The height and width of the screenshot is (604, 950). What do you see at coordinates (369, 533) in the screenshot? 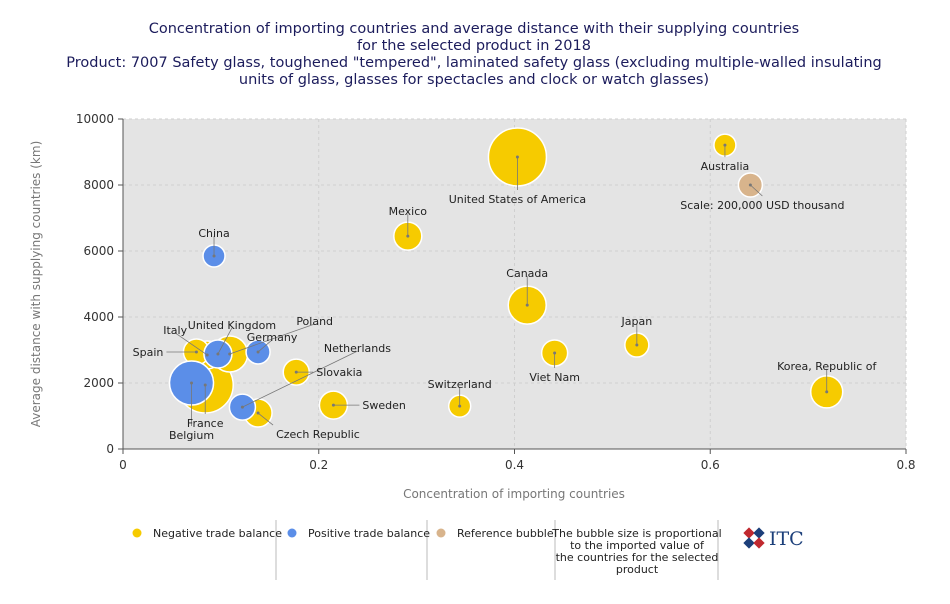
I see `legend-label: Positive trade balance` at bounding box center [369, 533].